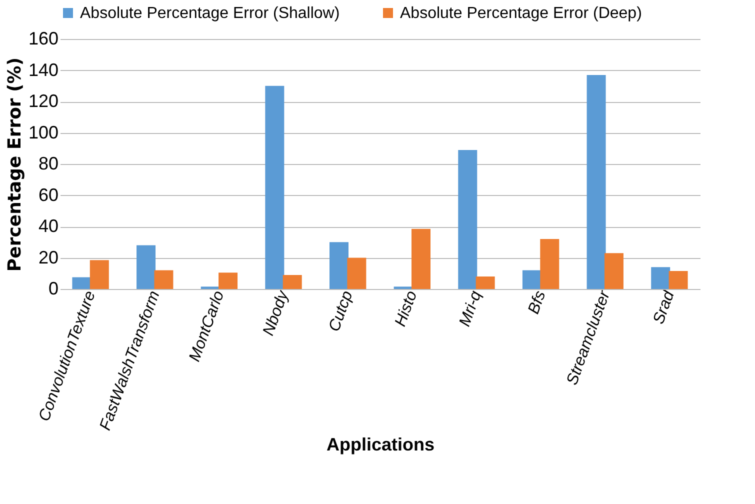 Image resolution: width=755 pixels, height=504 pixels. What do you see at coordinates (210, 13) in the screenshot?
I see `legend-label: Absolute Percentage Error (Shallow)` at bounding box center [210, 13].